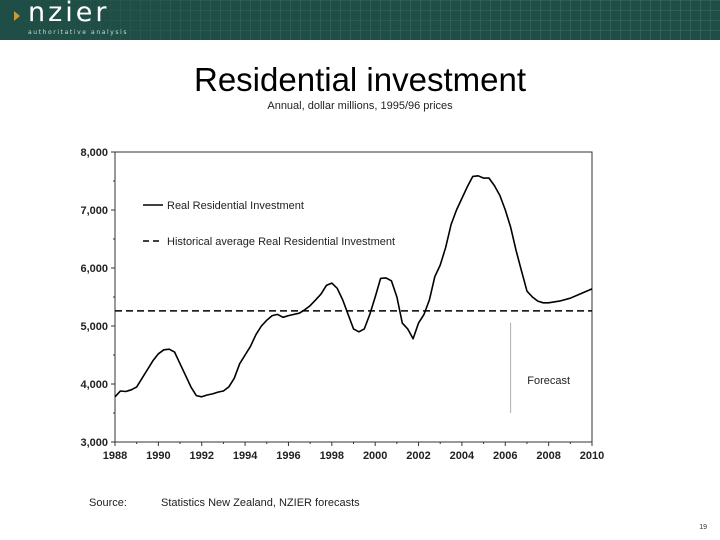 The width and height of the screenshot is (720, 540). What do you see at coordinates (548, 381) in the screenshot?
I see `forecast-annotation: Forecast` at bounding box center [548, 381].